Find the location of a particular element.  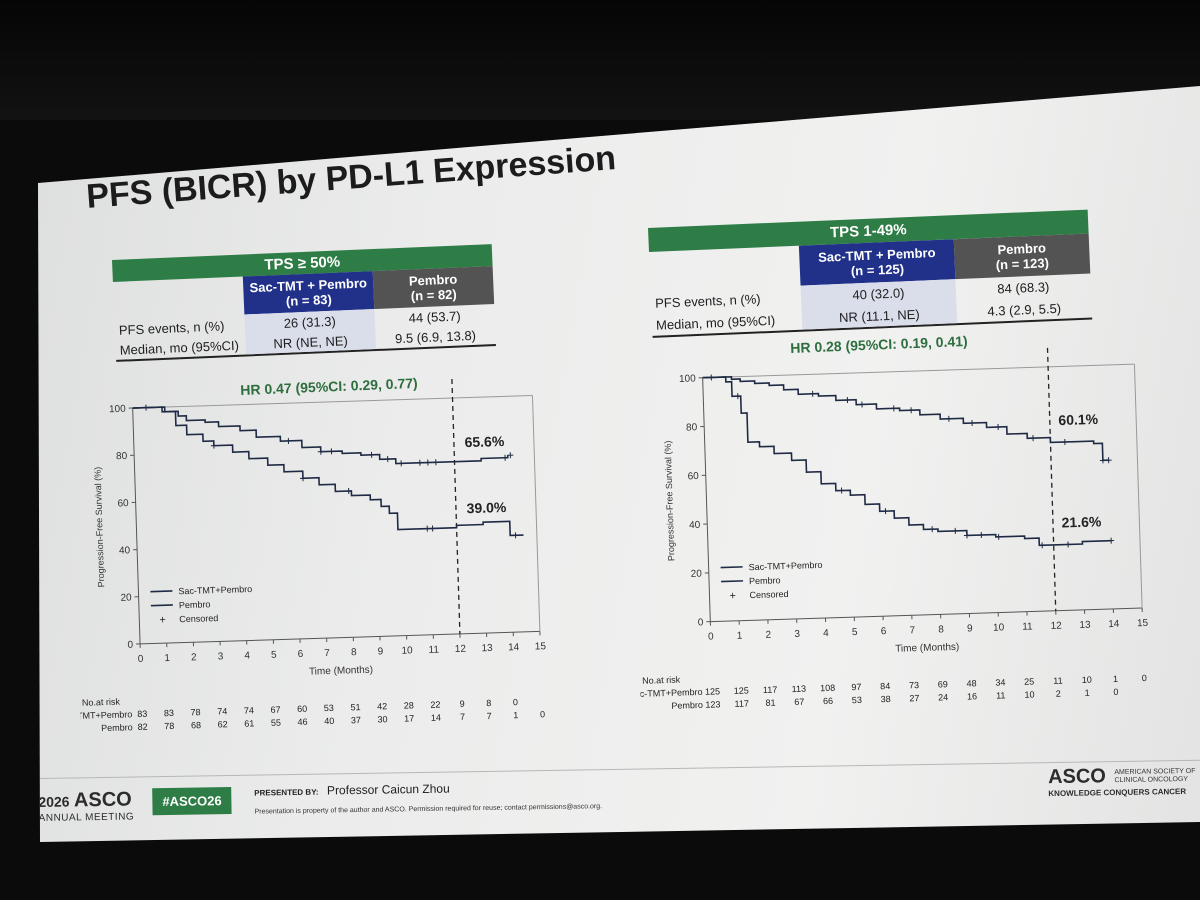

risk-count: 14 is located at coordinates (436, 718).